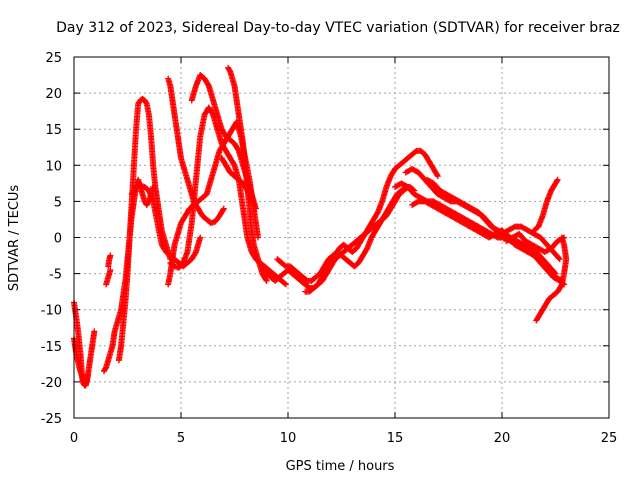 This screenshot has height=480, width=640. I want to click on y-tick-label: -10, so click(51, 311).